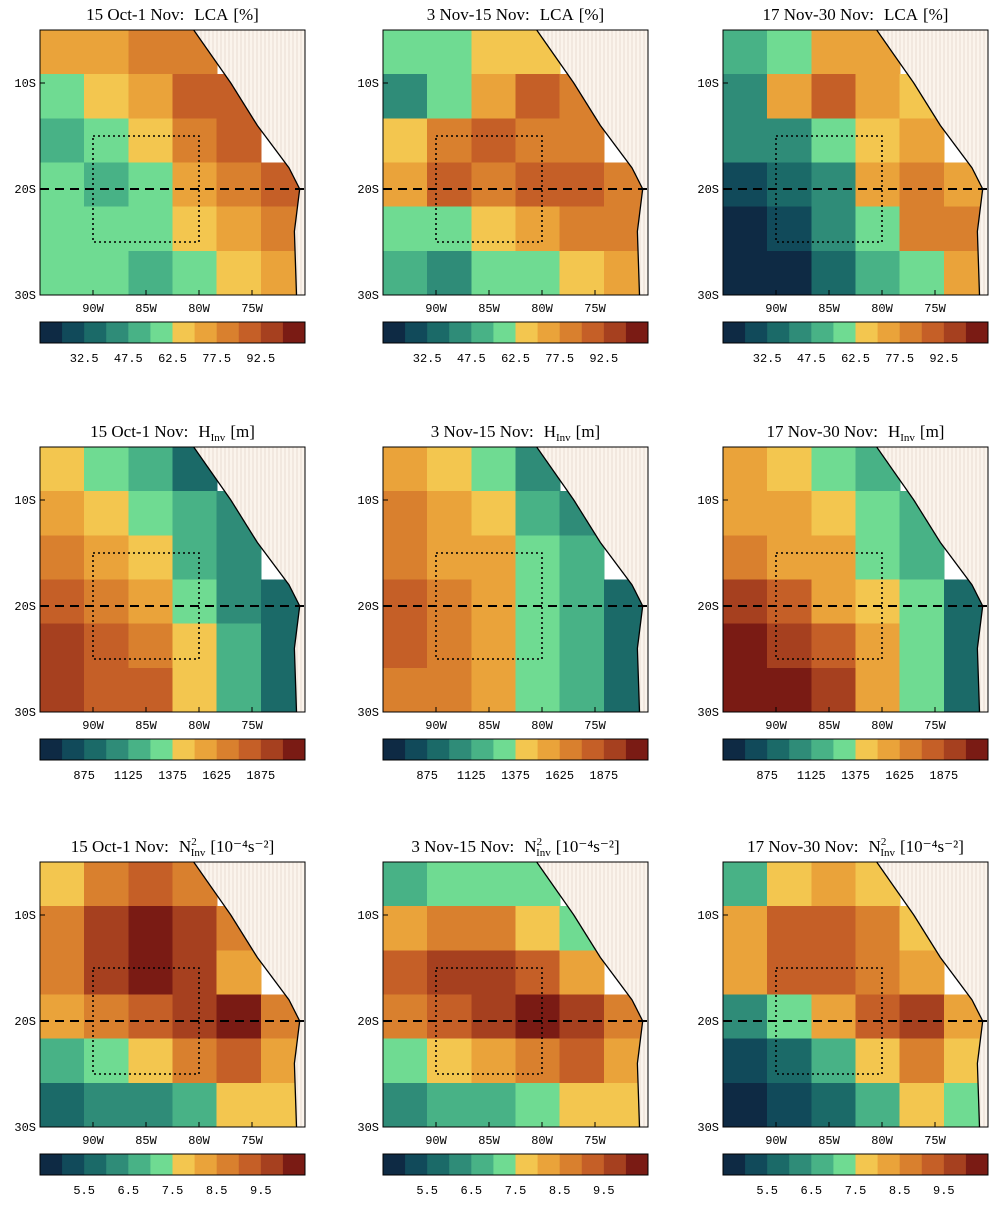 This screenshot has width=990, height=1207. What do you see at coordinates (559, 359) in the screenshot?
I see `colorbar-tick-label: 77.5` at bounding box center [559, 359].